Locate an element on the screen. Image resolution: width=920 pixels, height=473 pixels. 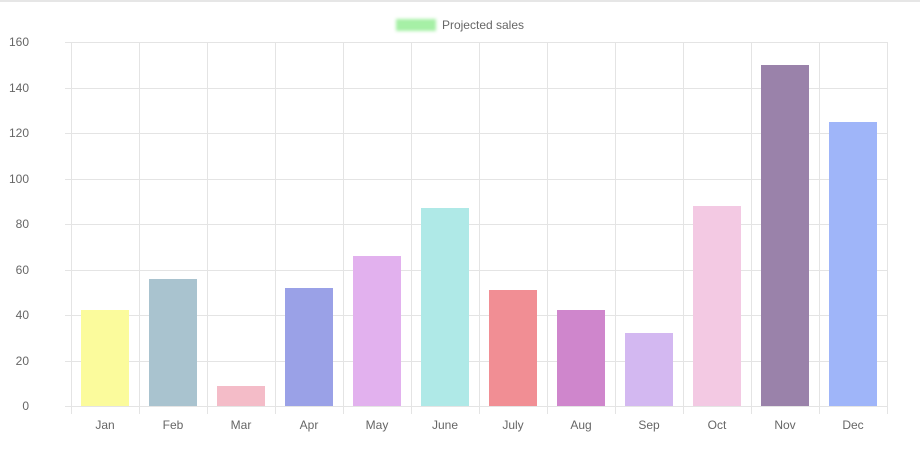
y-tick-label: 20 is located at coordinates (22, 360).